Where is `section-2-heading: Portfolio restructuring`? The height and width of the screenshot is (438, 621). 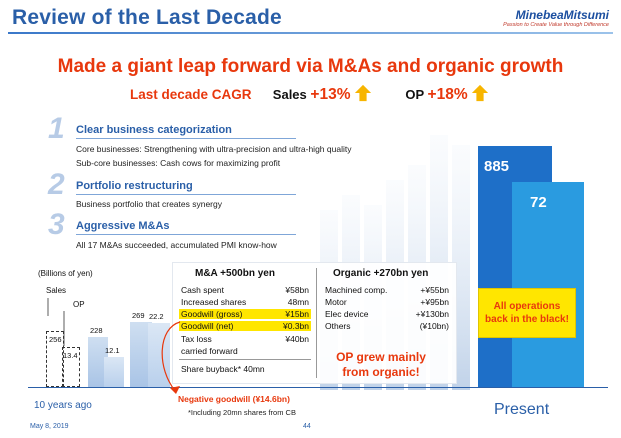
section-2-heading: Portfolio restructuring is located at coordinates (134, 186).